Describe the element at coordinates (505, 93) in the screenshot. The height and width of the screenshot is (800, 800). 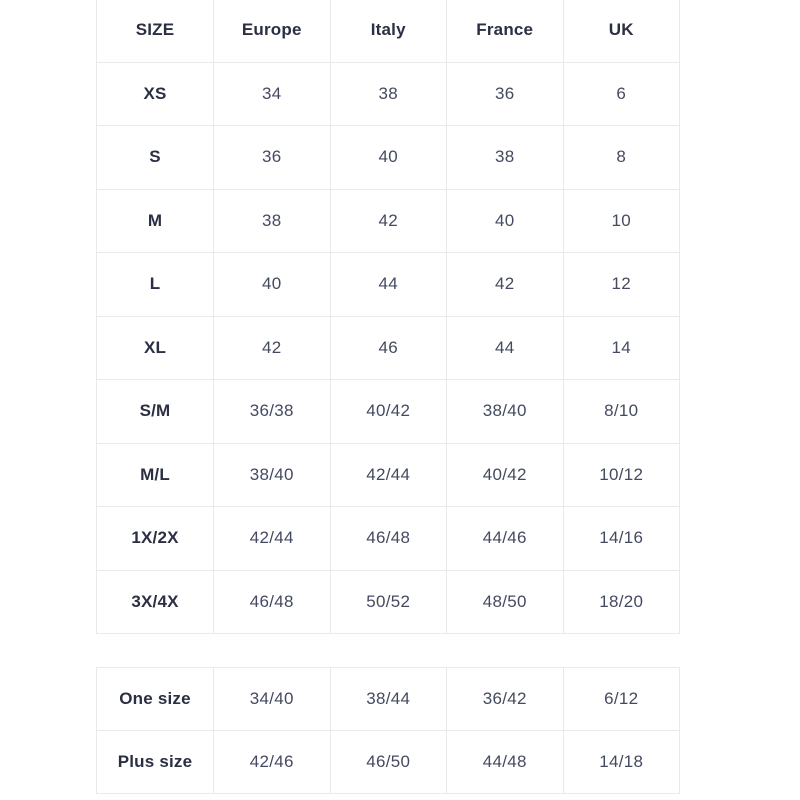
I see `cell-france: 36` at that location.